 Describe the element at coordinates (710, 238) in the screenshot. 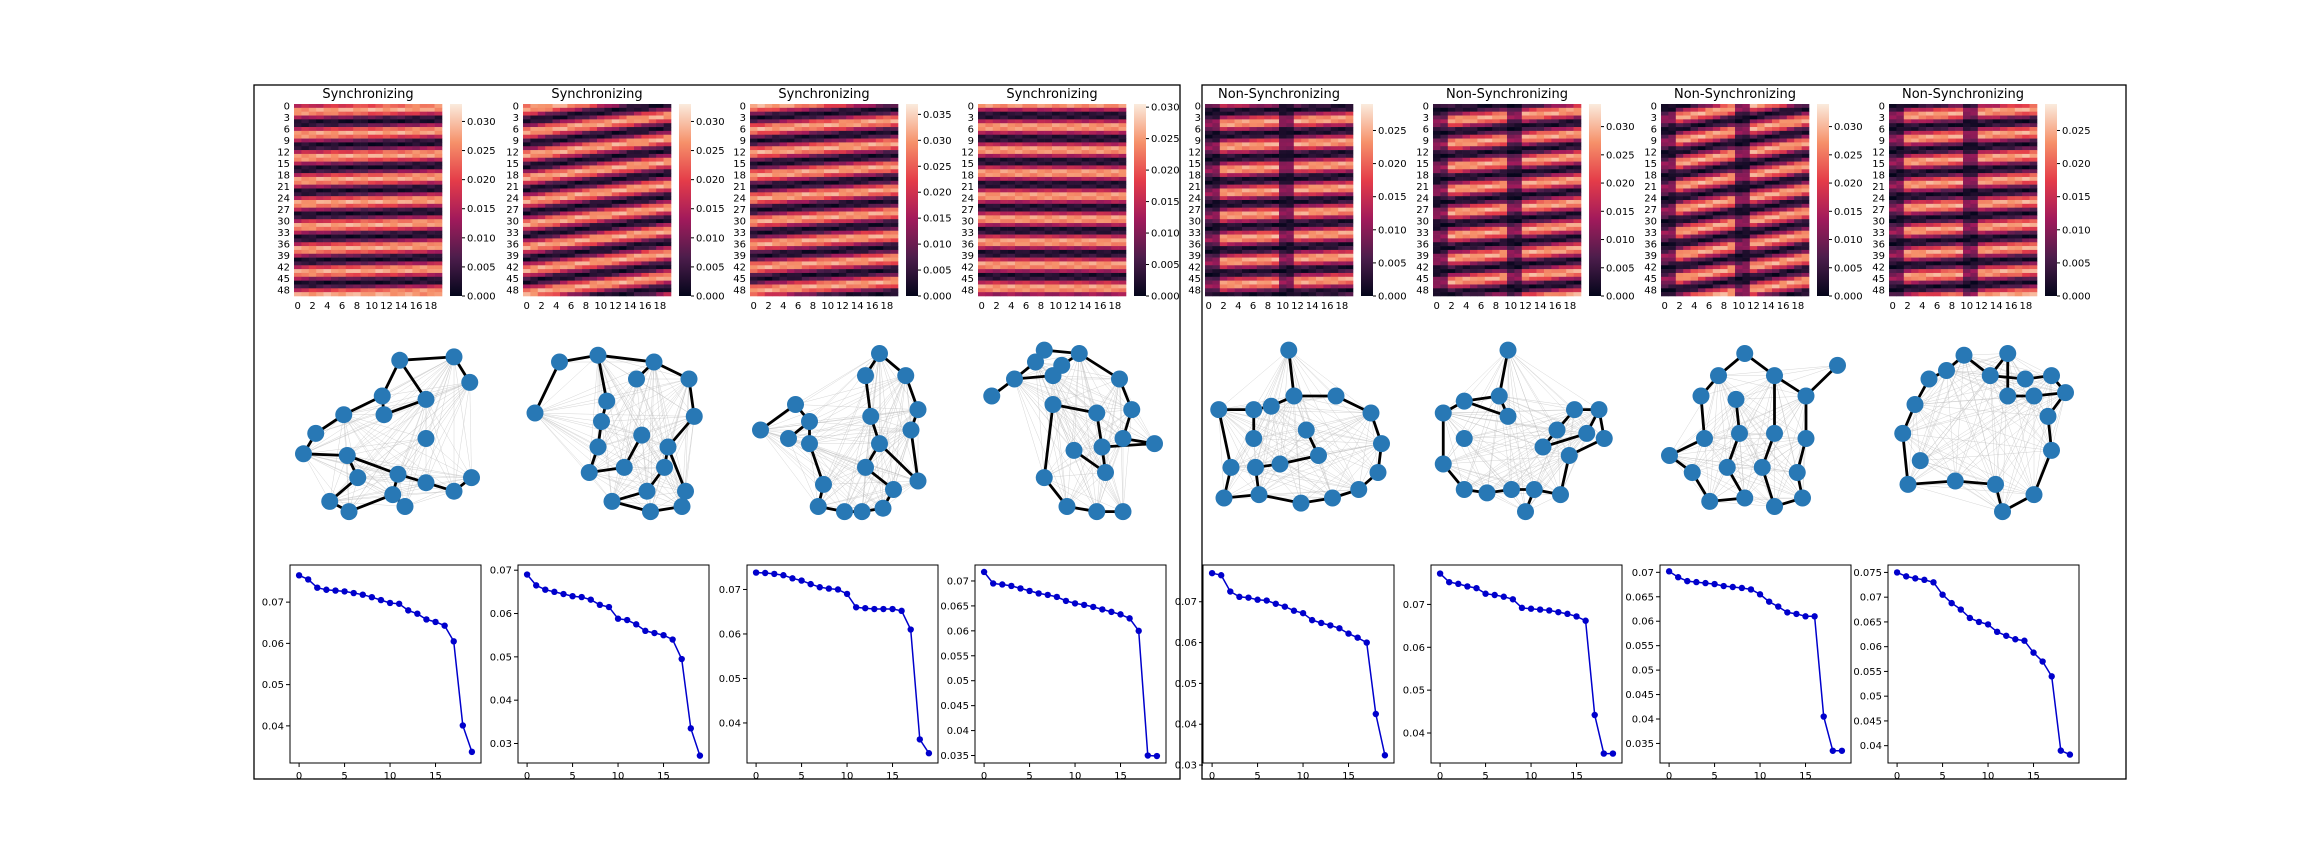

I see `colorbar-tick: 0.010` at that location.